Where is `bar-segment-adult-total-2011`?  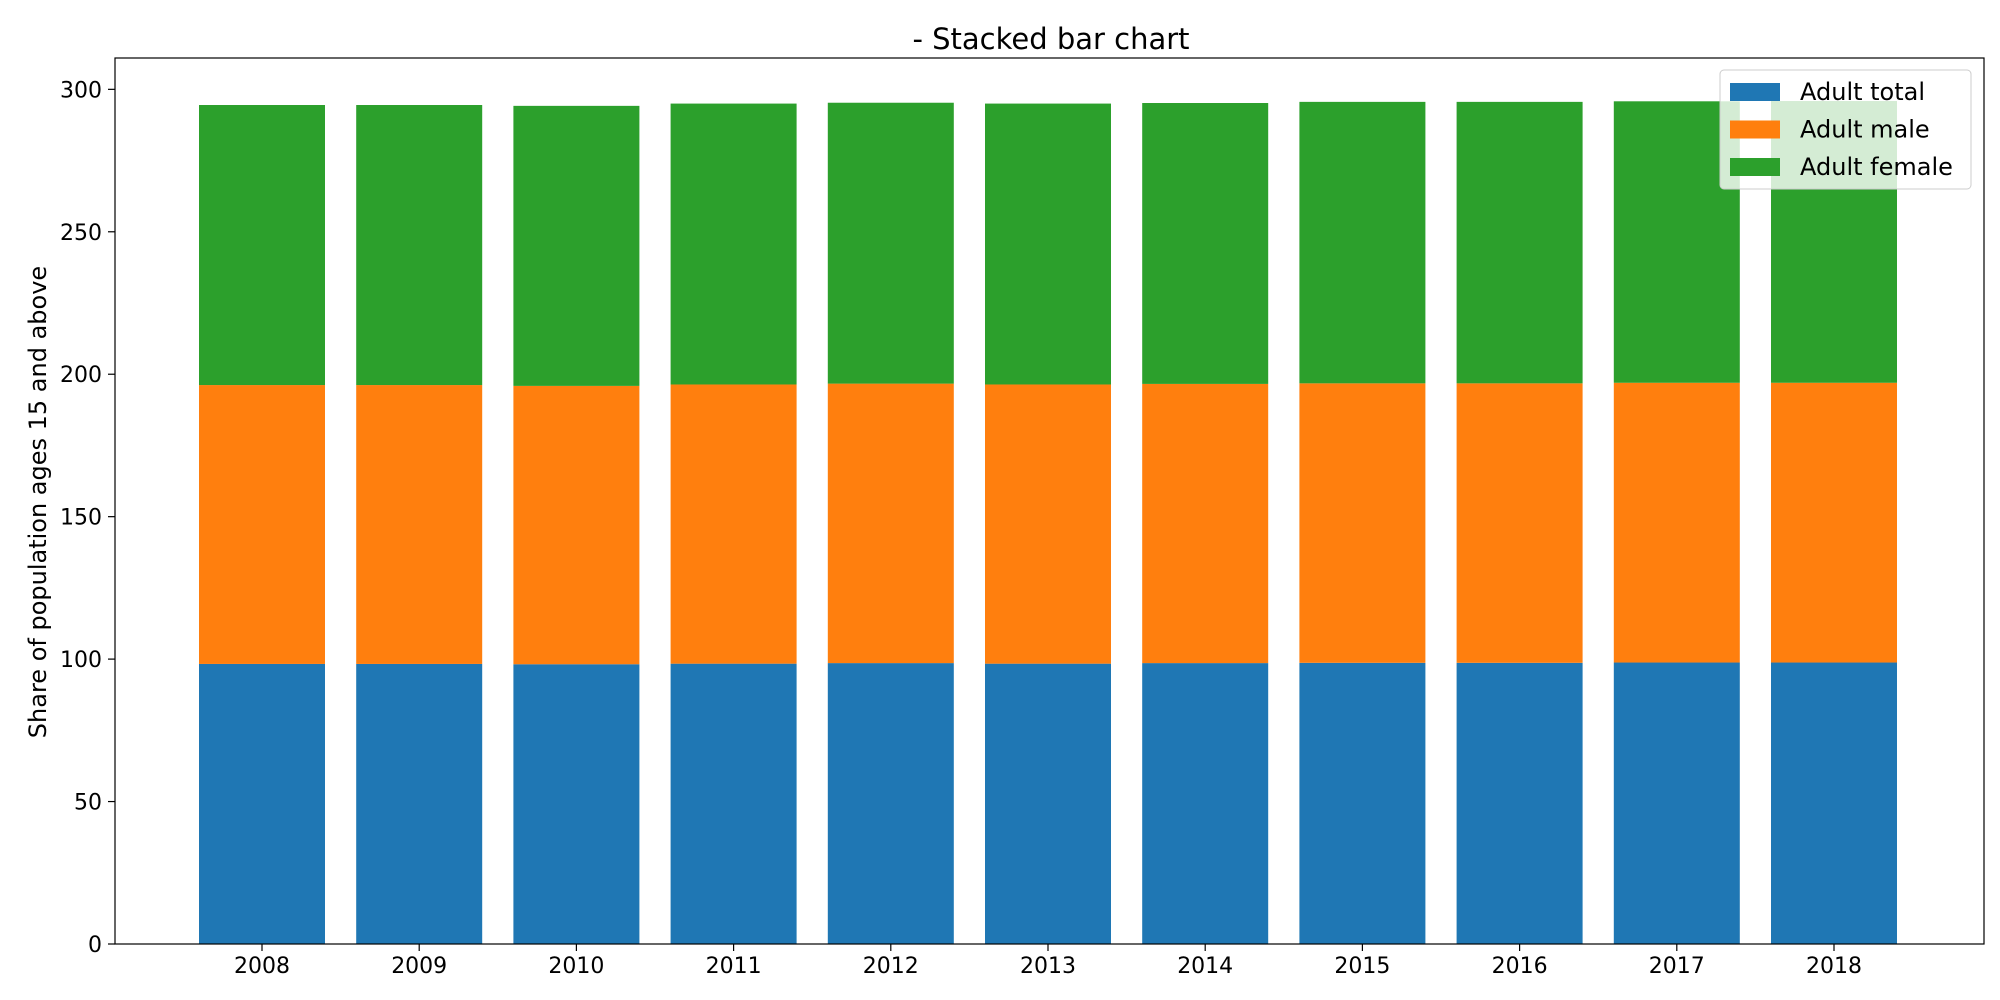 bar-segment-adult-total-2011 is located at coordinates (733, 803).